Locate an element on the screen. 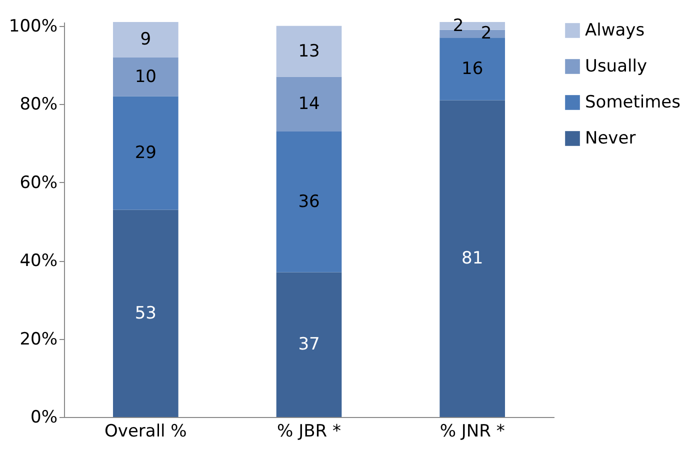 This screenshot has height=471, width=699. legend-label: Usually is located at coordinates (616, 66).